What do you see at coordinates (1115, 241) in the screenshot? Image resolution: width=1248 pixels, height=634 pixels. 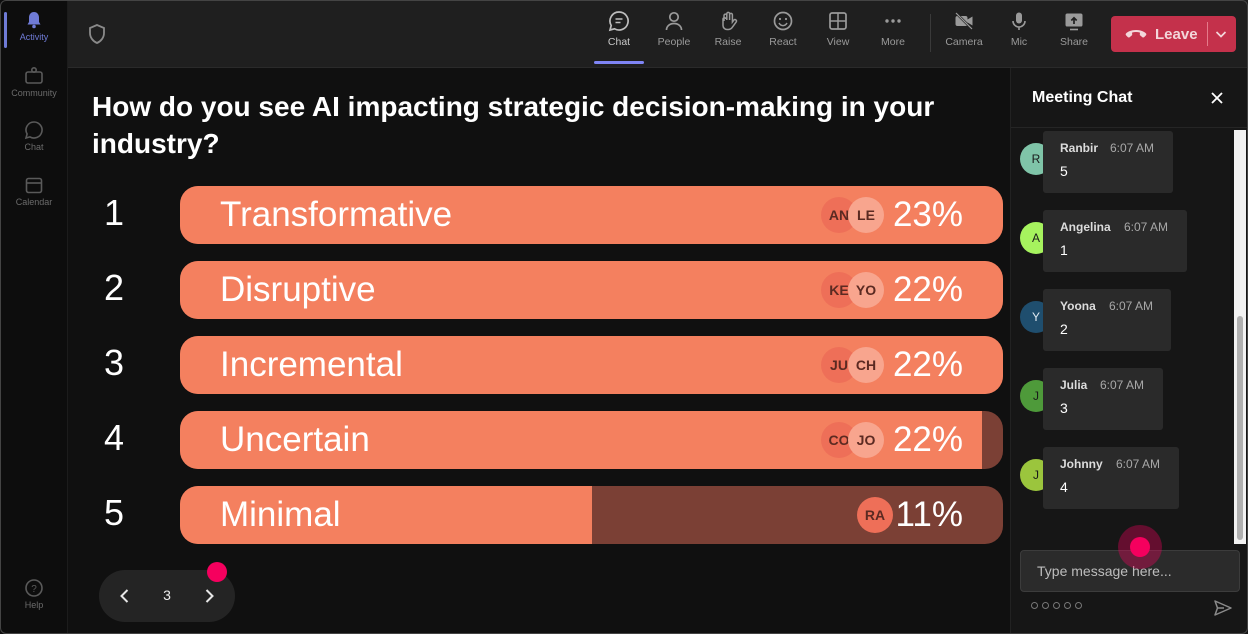 I see `chat-message: Angelina 6:07 AM 1` at bounding box center [1115, 241].